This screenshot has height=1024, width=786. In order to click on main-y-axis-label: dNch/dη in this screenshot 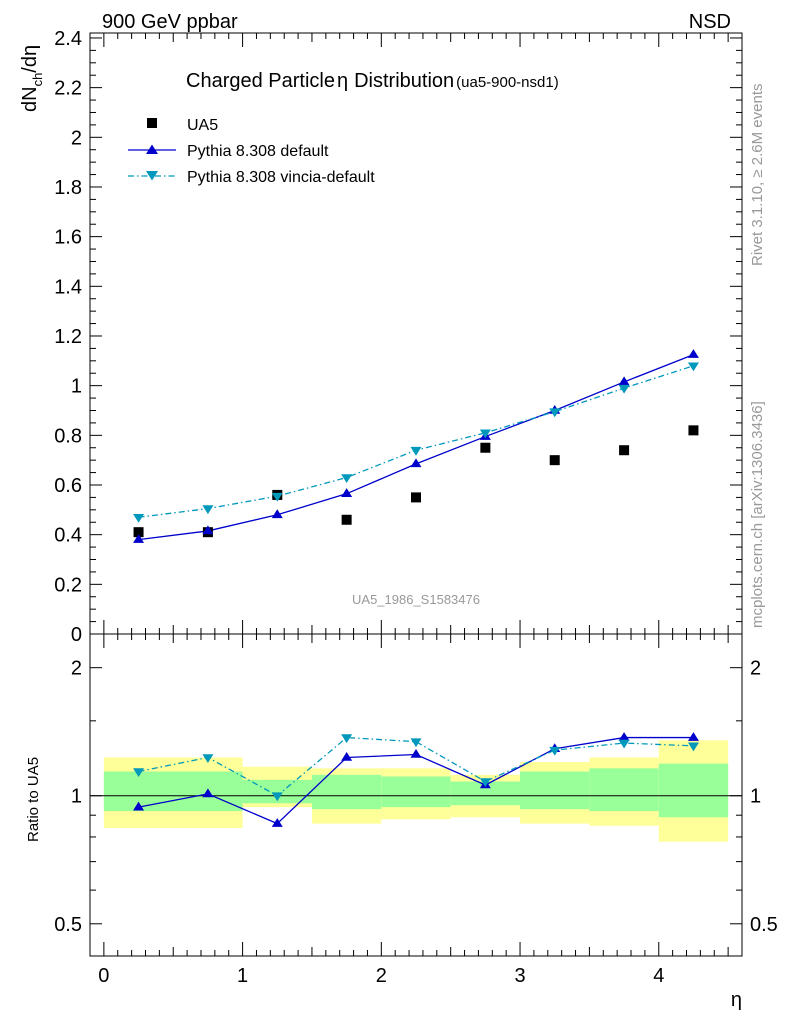, I will do `click(32, 78)`.